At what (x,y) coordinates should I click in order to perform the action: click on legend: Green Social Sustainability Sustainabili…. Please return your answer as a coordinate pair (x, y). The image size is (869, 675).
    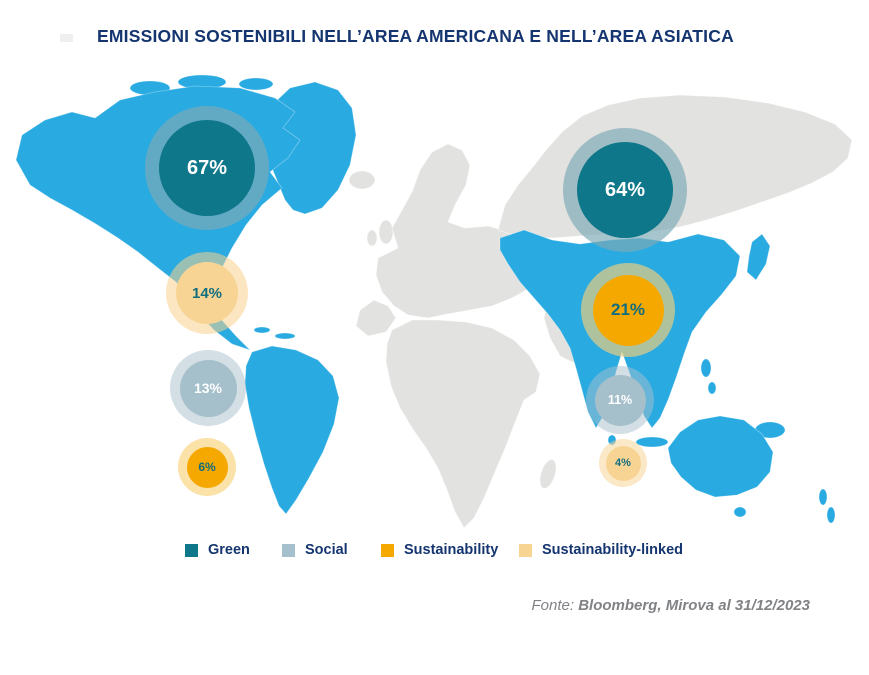
    Looking at the image, I should click on (434, 551).